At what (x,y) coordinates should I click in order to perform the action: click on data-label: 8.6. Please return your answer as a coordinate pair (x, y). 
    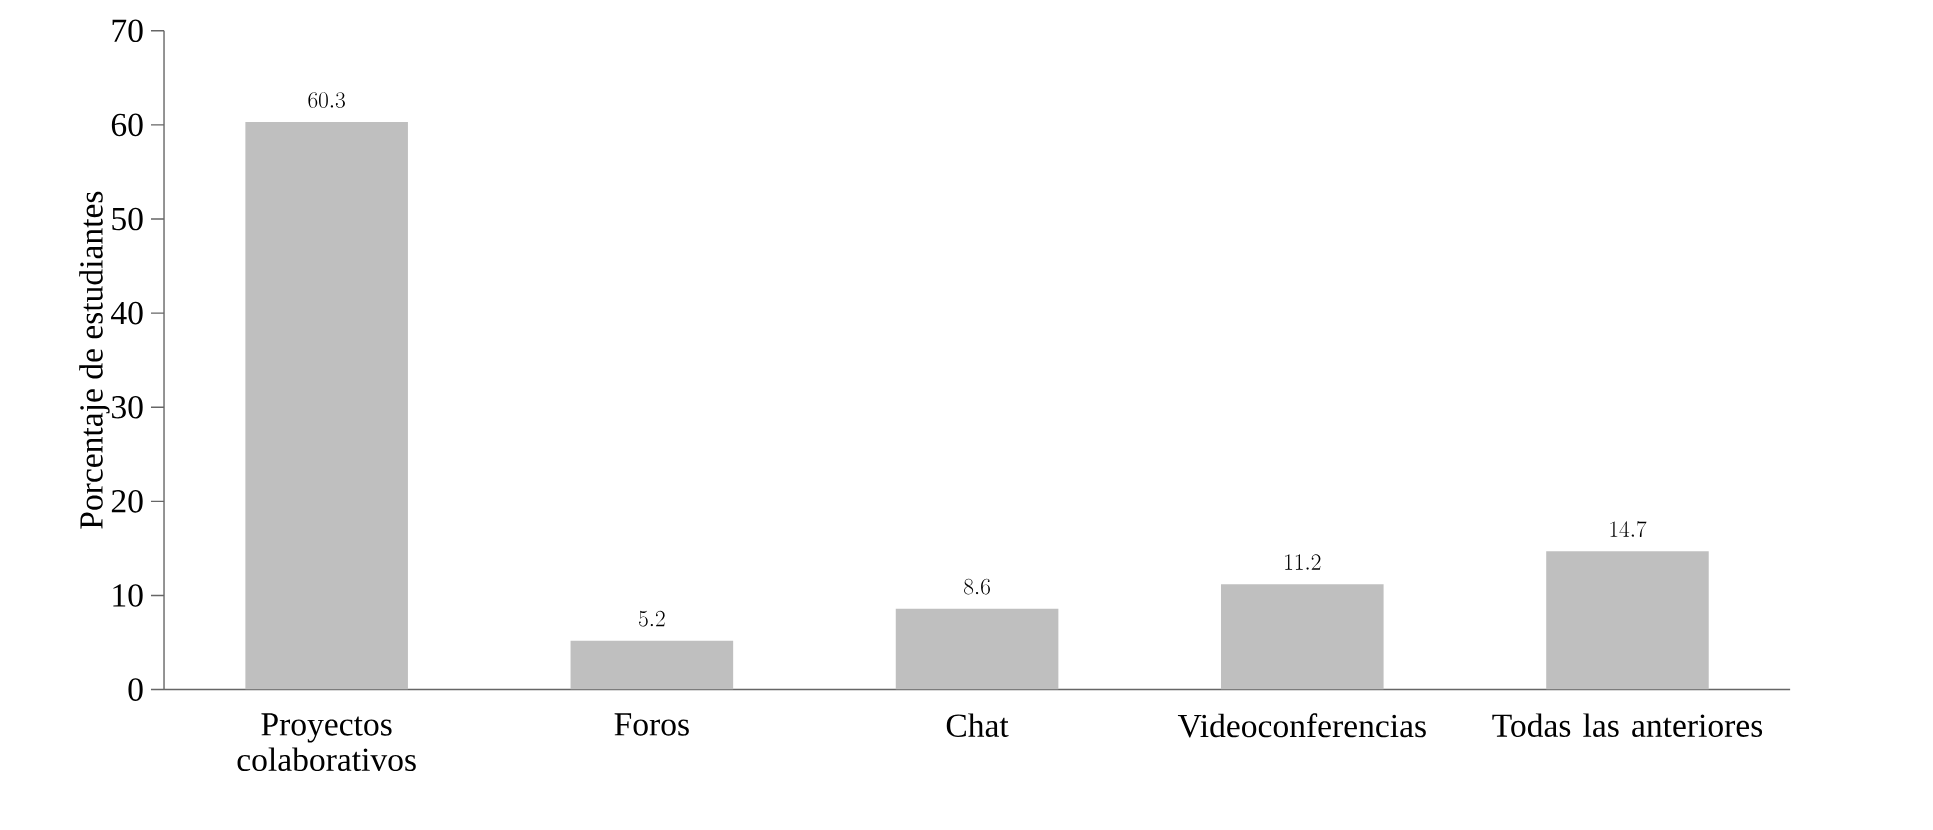
    Looking at the image, I should click on (977, 586).